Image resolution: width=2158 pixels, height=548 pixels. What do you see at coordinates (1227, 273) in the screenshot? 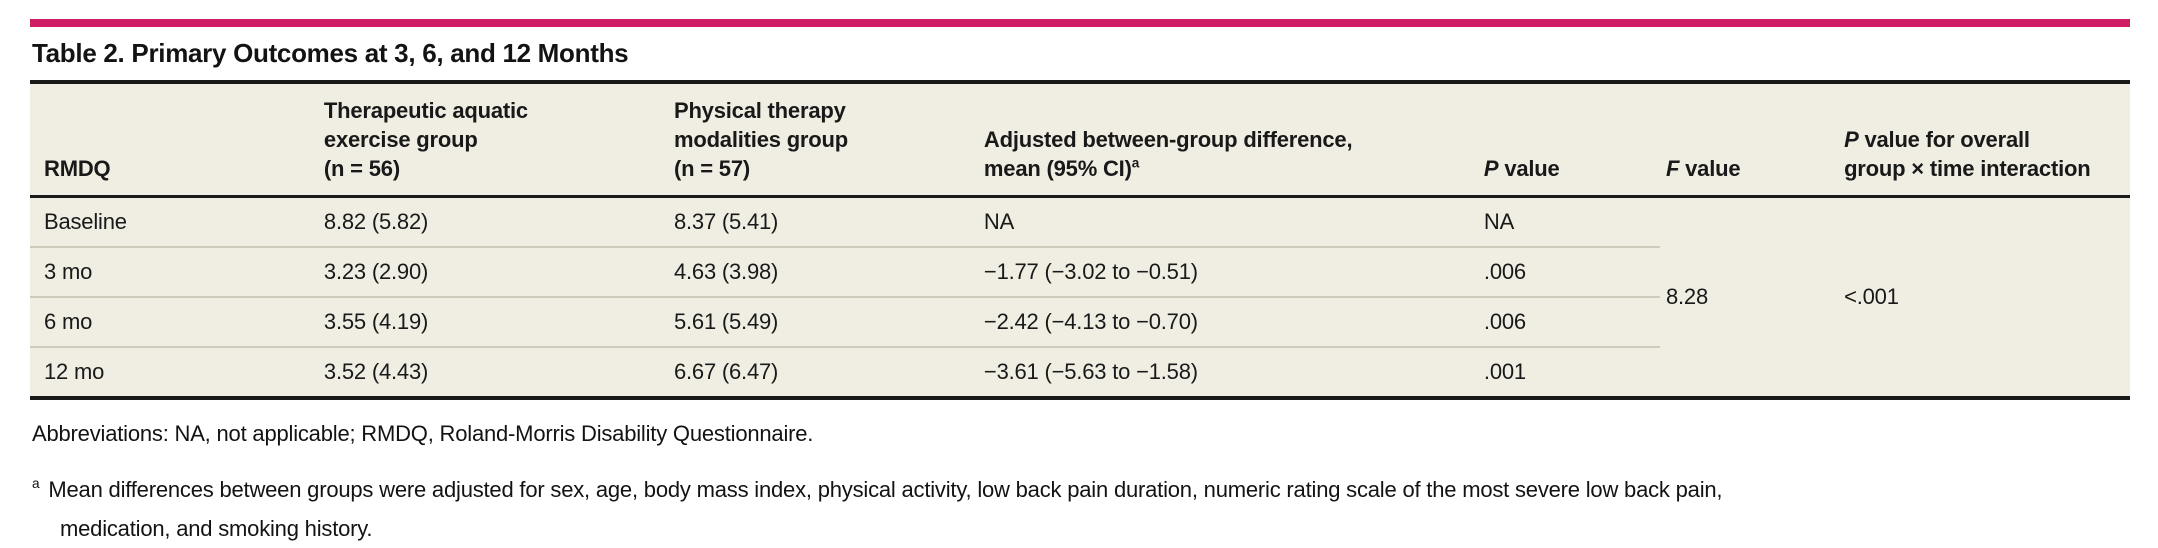
I see `difference-value: −1.77 (−3.02 to −0.51)` at bounding box center [1227, 273].